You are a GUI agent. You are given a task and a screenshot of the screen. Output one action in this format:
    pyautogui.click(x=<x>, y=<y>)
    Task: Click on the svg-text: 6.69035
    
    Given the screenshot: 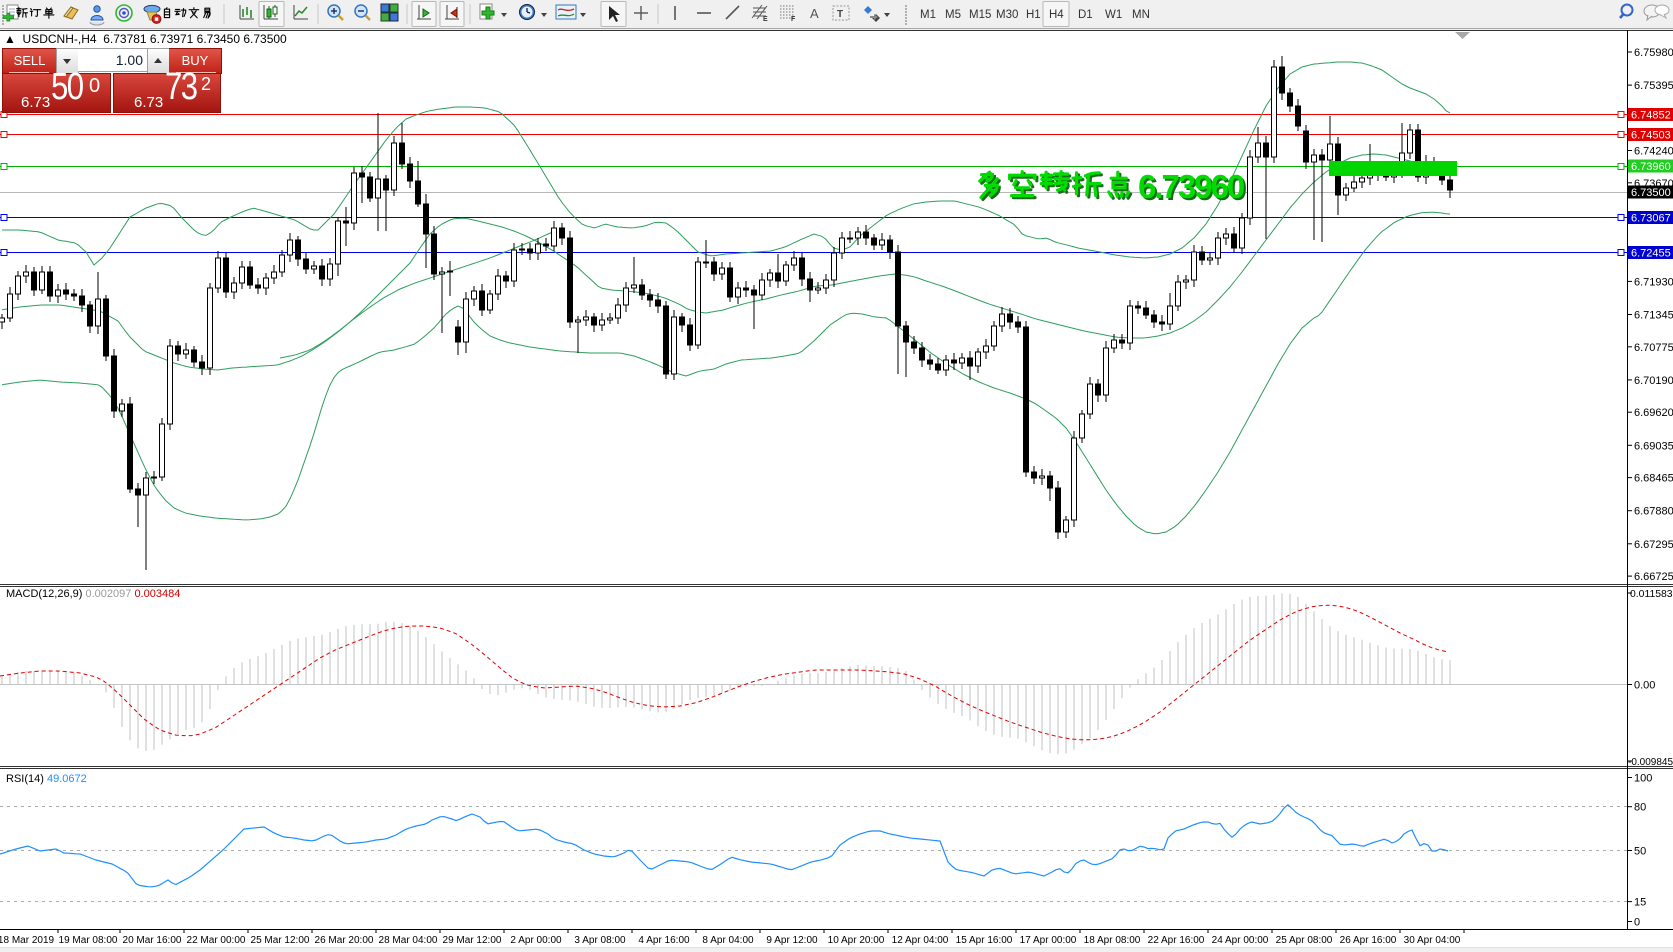 What is the action you would take?
    pyautogui.click(x=1653, y=446)
    